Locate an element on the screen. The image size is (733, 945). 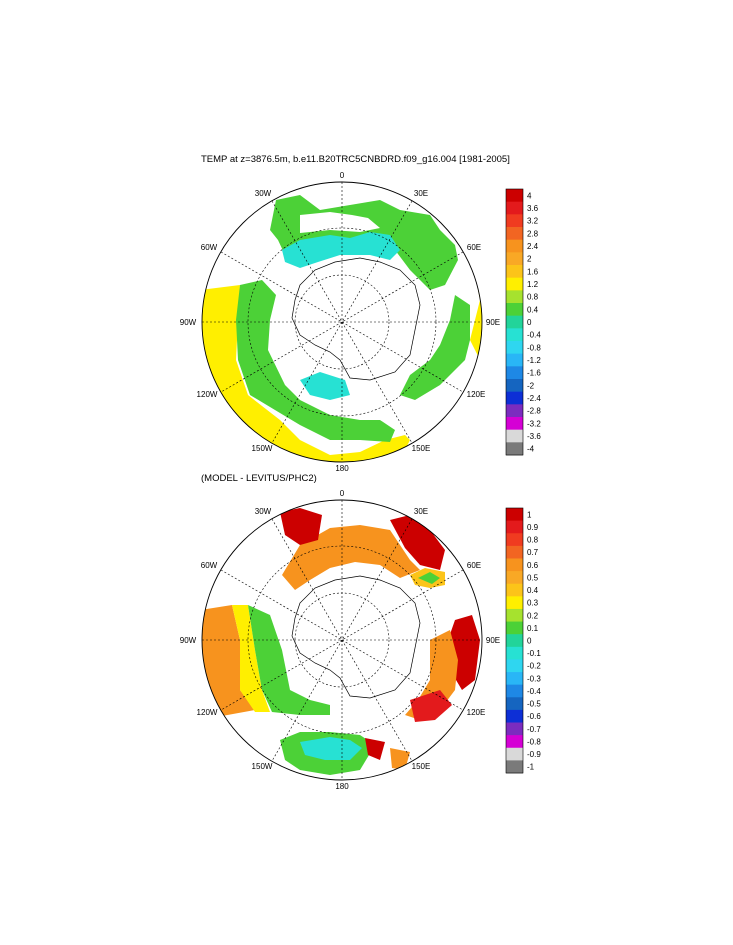
map-border-bottom is located at coordinates (342, 640).